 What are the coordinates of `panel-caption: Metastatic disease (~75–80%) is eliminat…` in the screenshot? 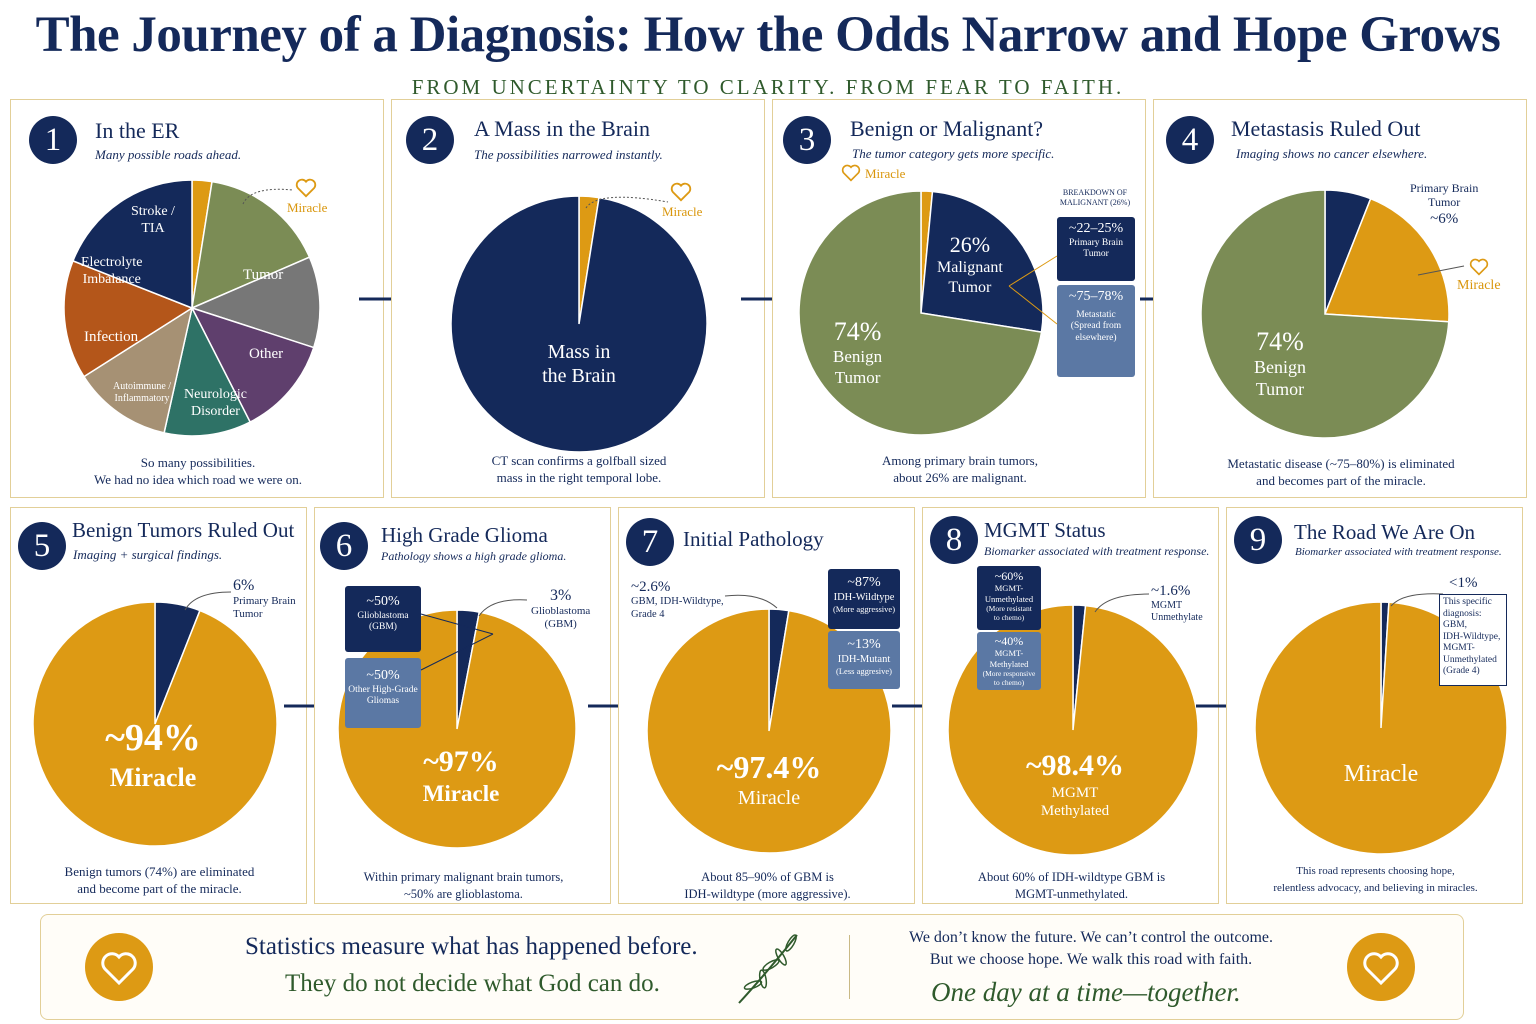 It's located at (1341, 472).